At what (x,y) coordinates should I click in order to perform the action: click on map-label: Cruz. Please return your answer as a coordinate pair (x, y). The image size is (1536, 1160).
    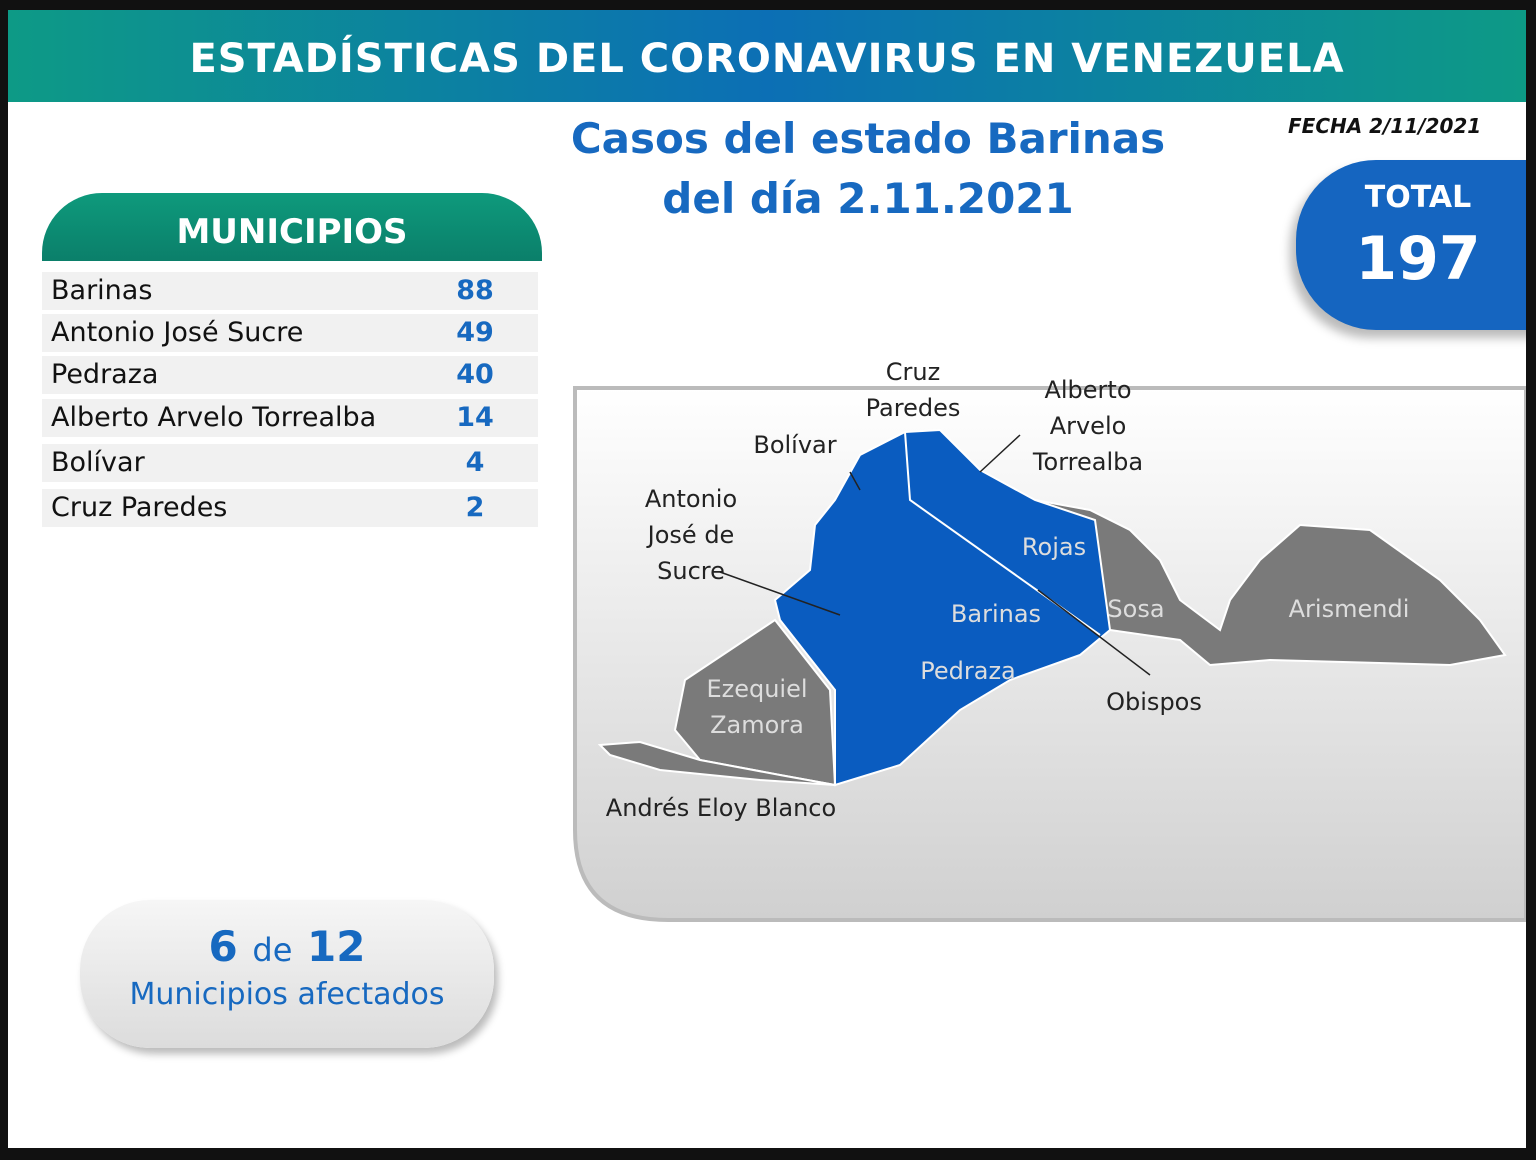
    Looking at the image, I should click on (913, 372).